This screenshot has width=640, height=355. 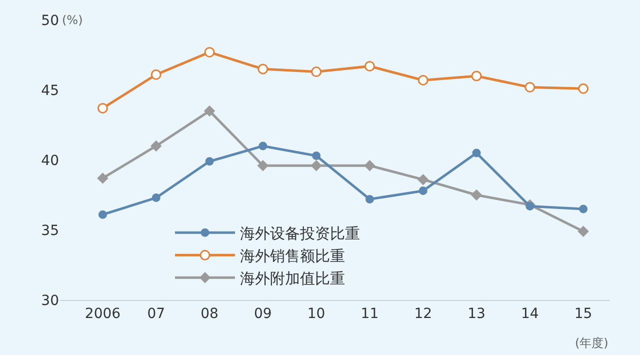 I want to click on x-tick-label: 12, so click(x=423, y=314).